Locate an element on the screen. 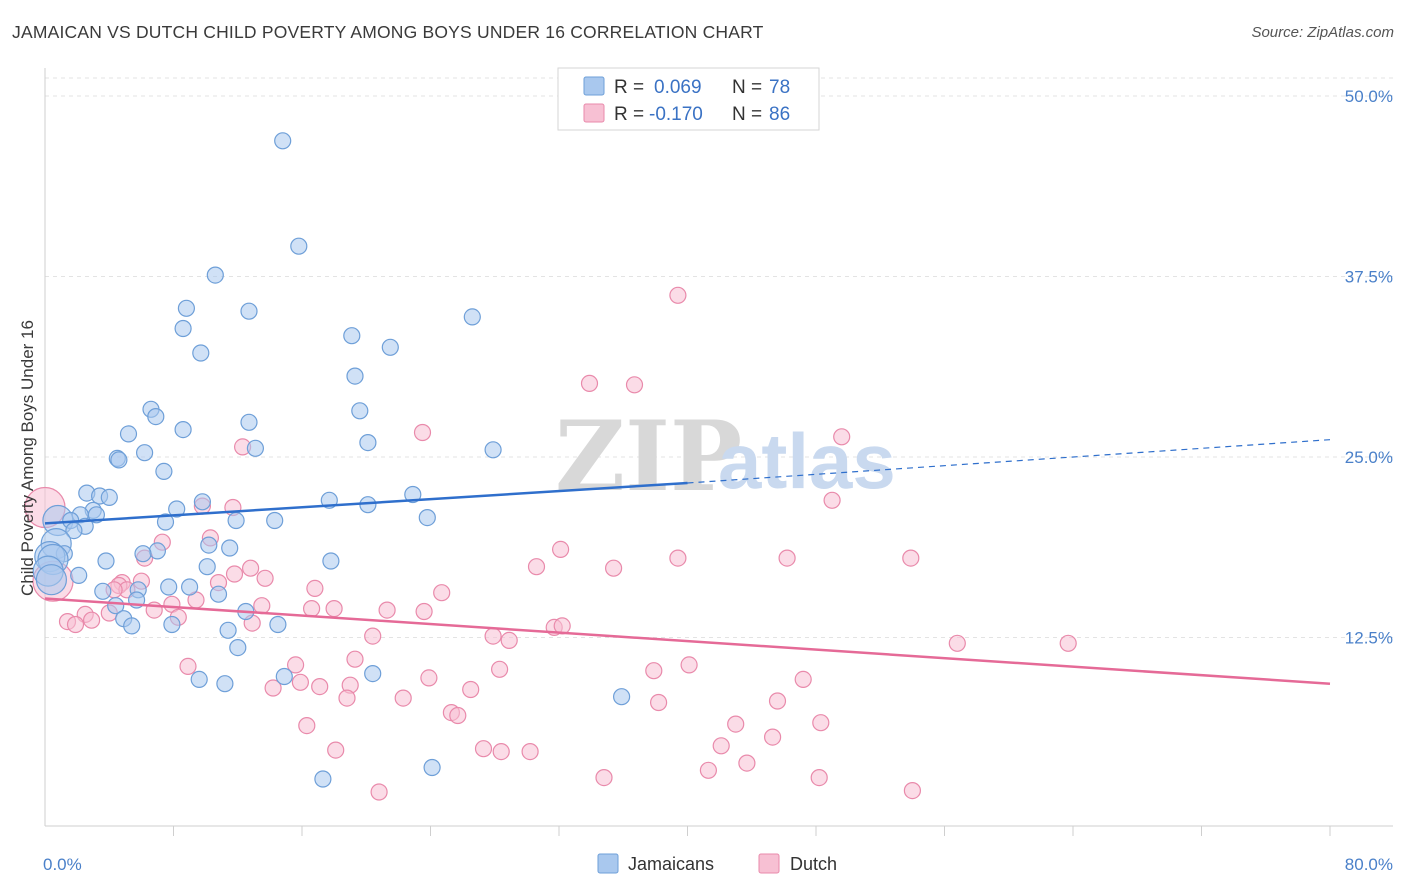  bottom-legend-swatch-jamaicans is located at coordinates (608, 863).